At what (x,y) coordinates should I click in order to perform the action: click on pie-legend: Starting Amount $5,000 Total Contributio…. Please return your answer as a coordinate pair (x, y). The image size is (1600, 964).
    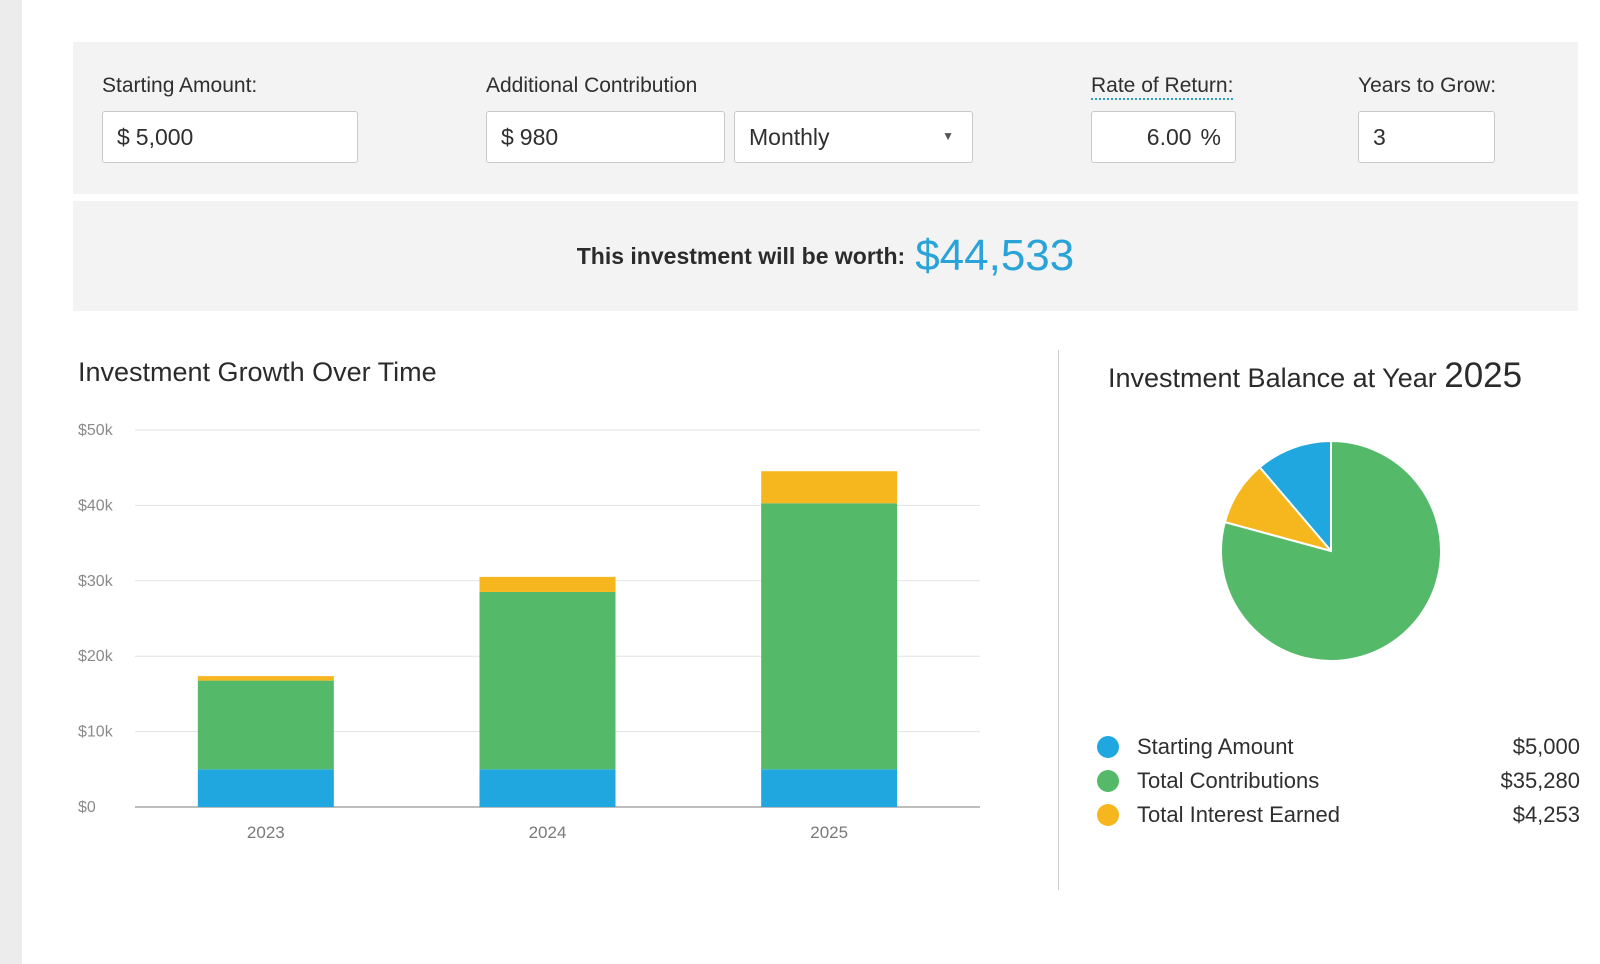
    Looking at the image, I should click on (1338, 781).